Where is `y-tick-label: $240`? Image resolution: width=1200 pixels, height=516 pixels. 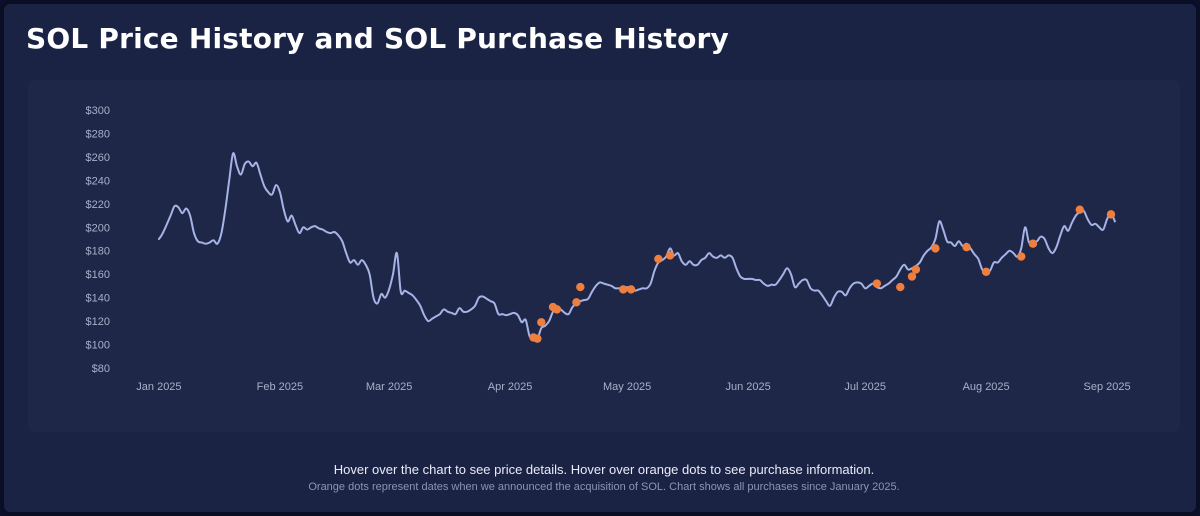 y-tick-label: $240 is located at coordinates (98, 181).